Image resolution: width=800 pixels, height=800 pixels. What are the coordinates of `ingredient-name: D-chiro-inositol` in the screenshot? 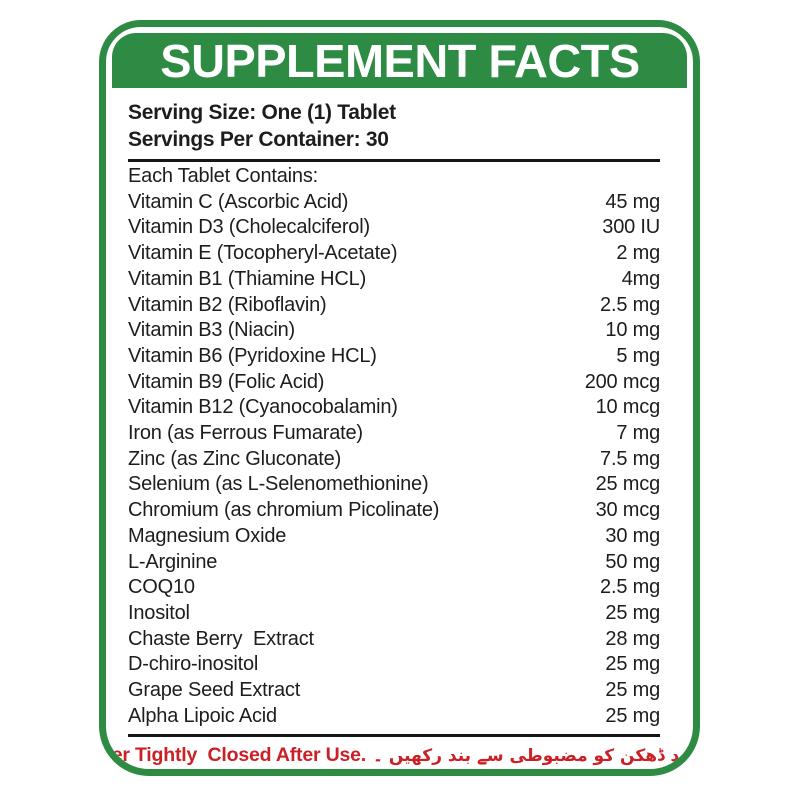 It's located at (193, 664).